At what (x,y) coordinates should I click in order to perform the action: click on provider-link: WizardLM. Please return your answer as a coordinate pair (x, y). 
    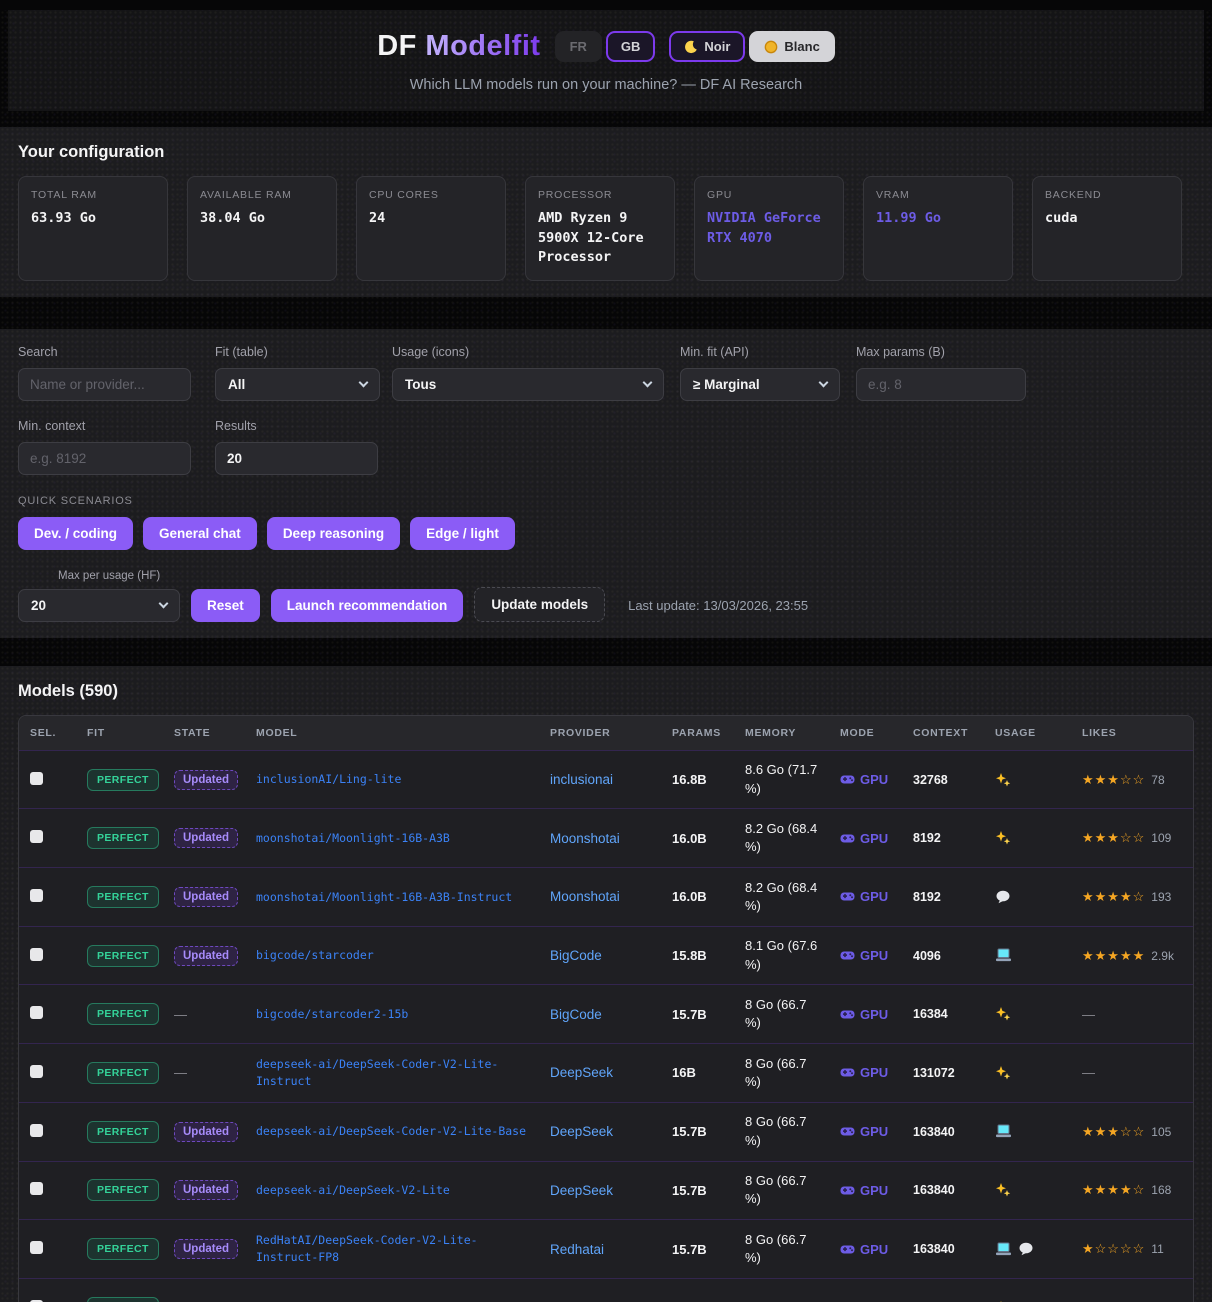
    Looking at the image, I should click on (580, 1301).